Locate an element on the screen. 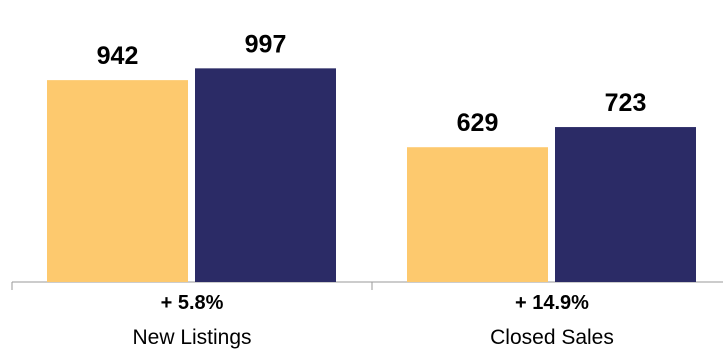  data-label-new-listings-2: 997 is located at coordinates (266, 44).